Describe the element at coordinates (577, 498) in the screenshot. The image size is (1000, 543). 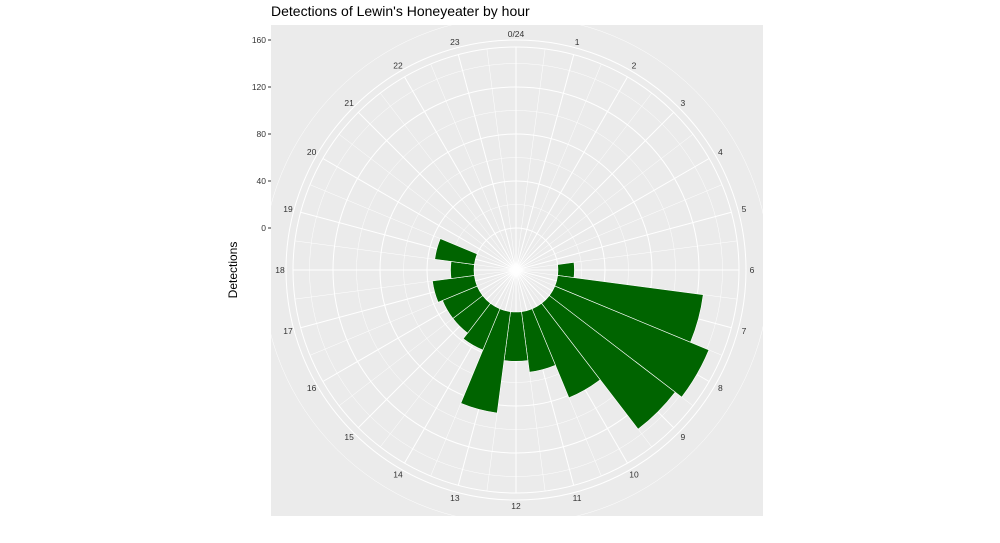
I see `hour-label: 11` at that location.